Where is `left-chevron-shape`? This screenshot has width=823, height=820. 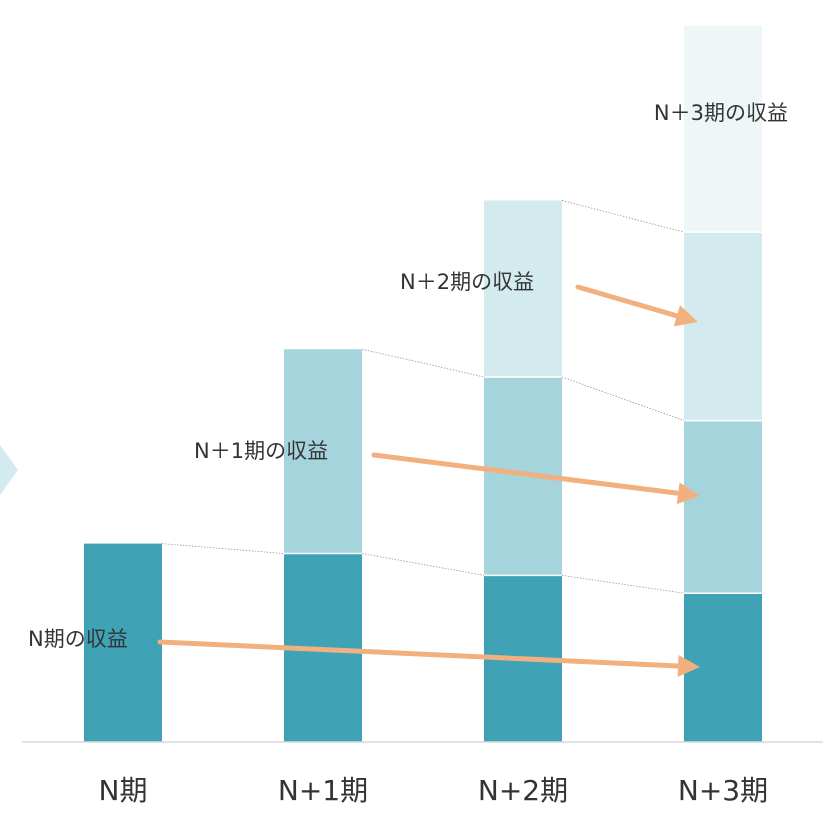 left-chevron-shape is located at coordinates (9, 470).